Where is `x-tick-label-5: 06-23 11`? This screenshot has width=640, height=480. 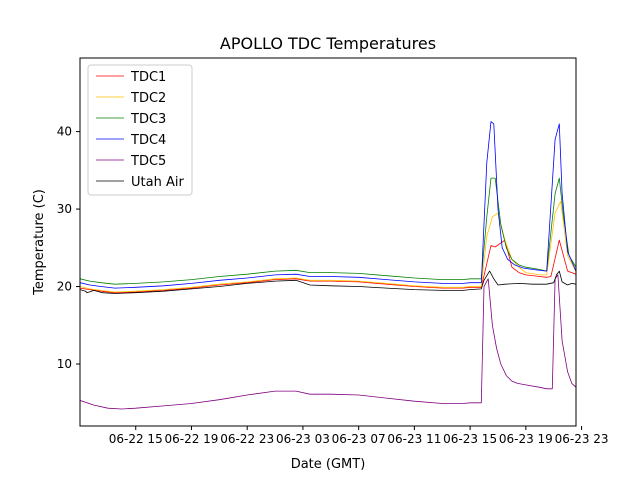 x-tick-label-5: 06-23 11 is located at coordinates (414, 439).